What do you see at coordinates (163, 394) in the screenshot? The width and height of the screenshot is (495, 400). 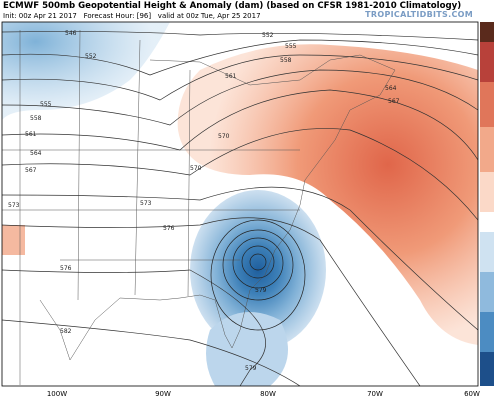 I see `longitude-label: 90W` at bounding box center [163, 394].